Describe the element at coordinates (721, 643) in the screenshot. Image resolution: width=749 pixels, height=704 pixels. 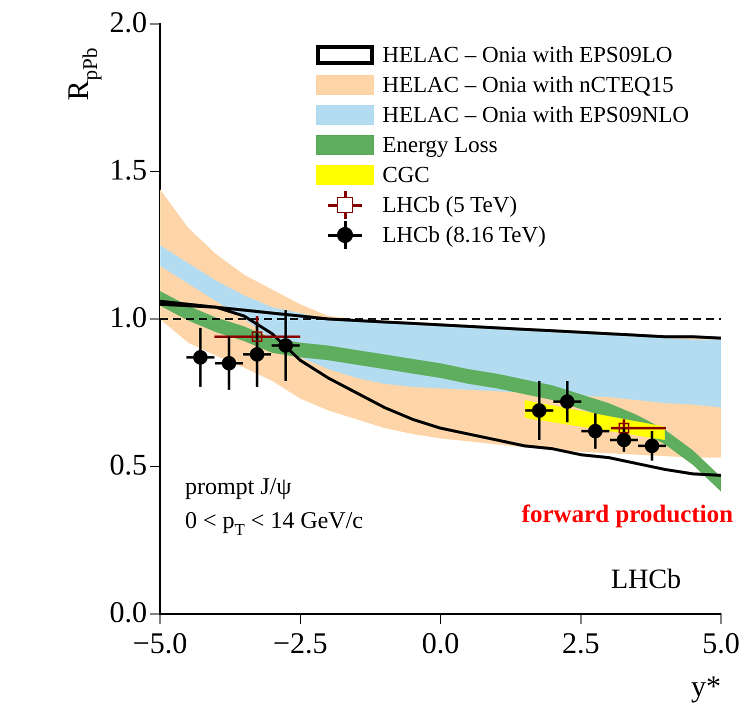
I see `x-tick-label: 5.0` at that location.